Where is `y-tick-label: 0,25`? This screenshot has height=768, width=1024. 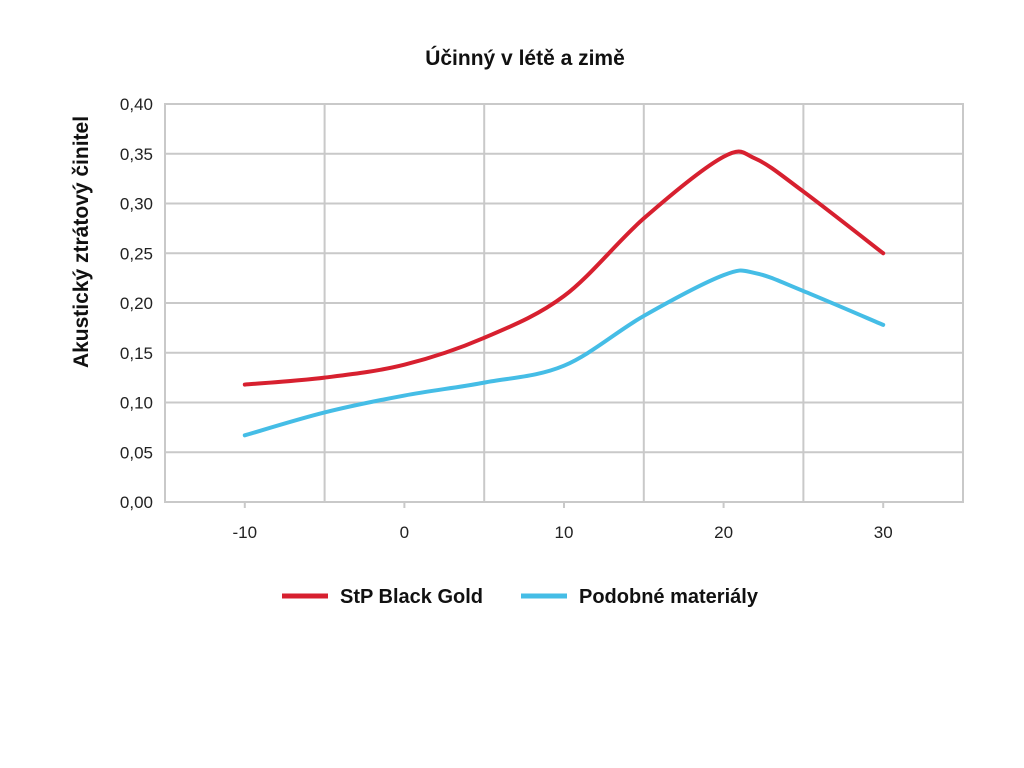 y-tick-label: 0,25 is located at coordinates (136, 253).